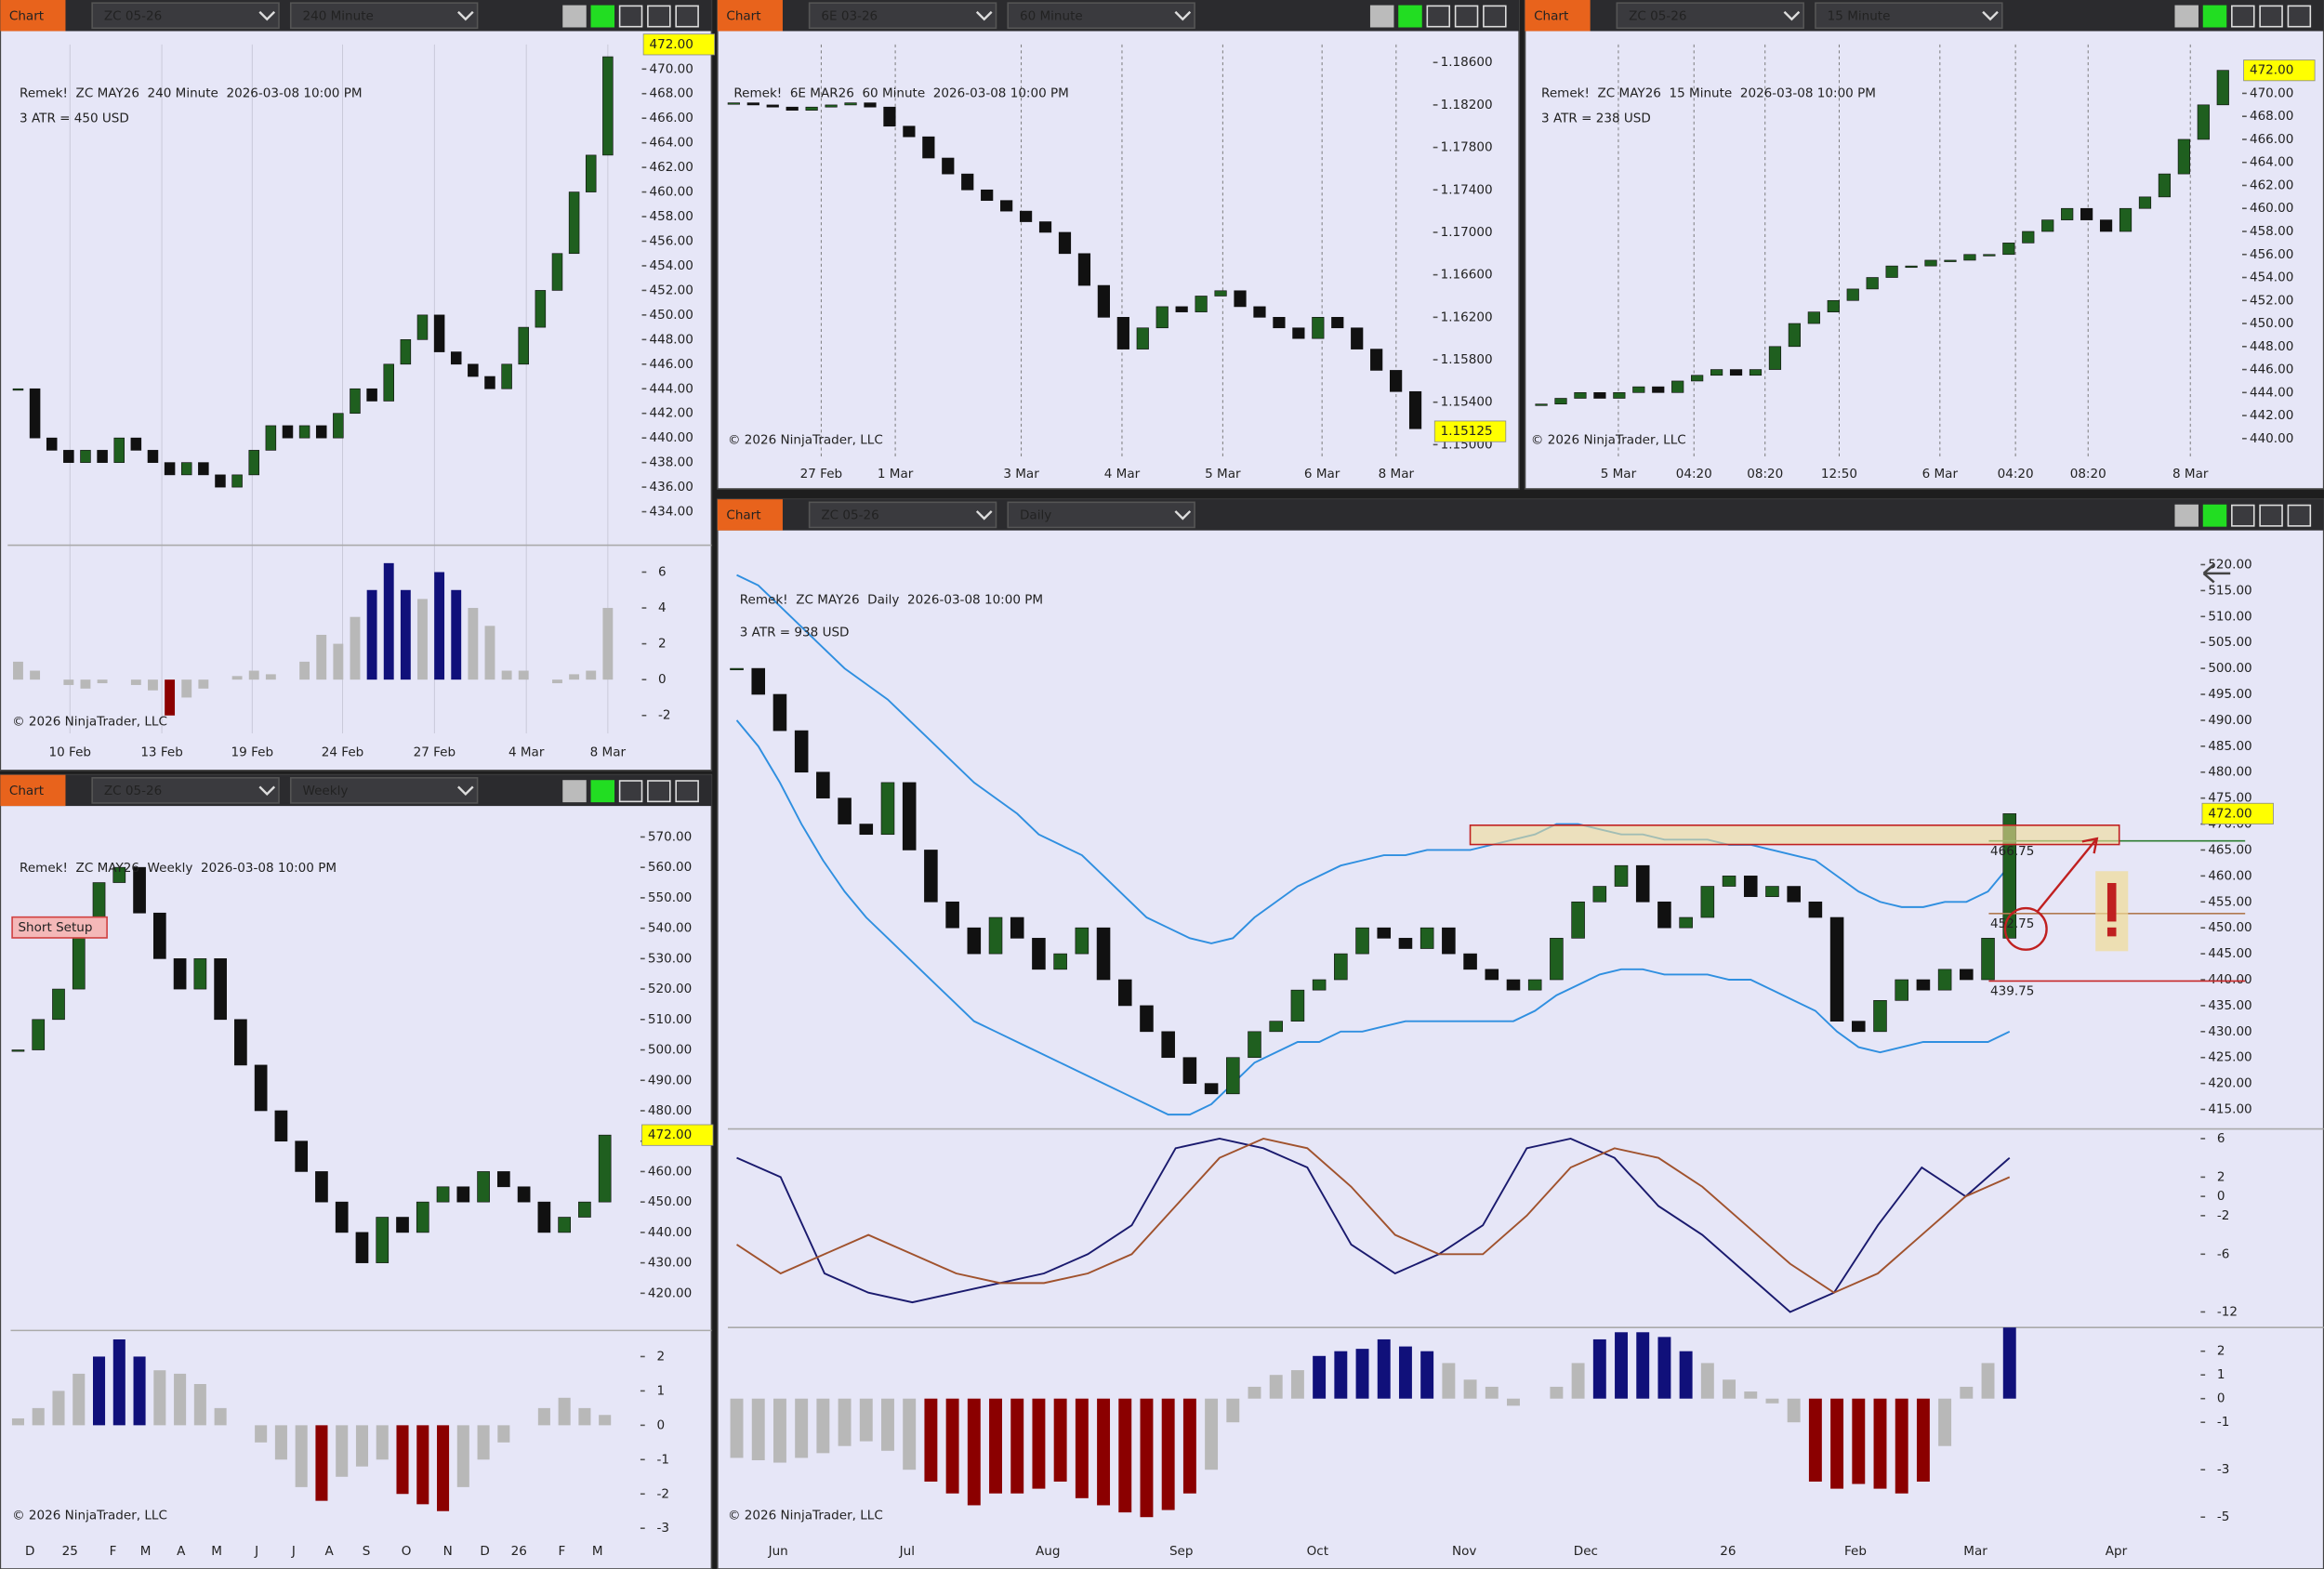 The height and width of the screenshot is (1569, 2324). What do you see at coordinates (1586, 1551) in the screenshot?
I see `x-tick-label: Dec` at bounding box center [1586, 1551].